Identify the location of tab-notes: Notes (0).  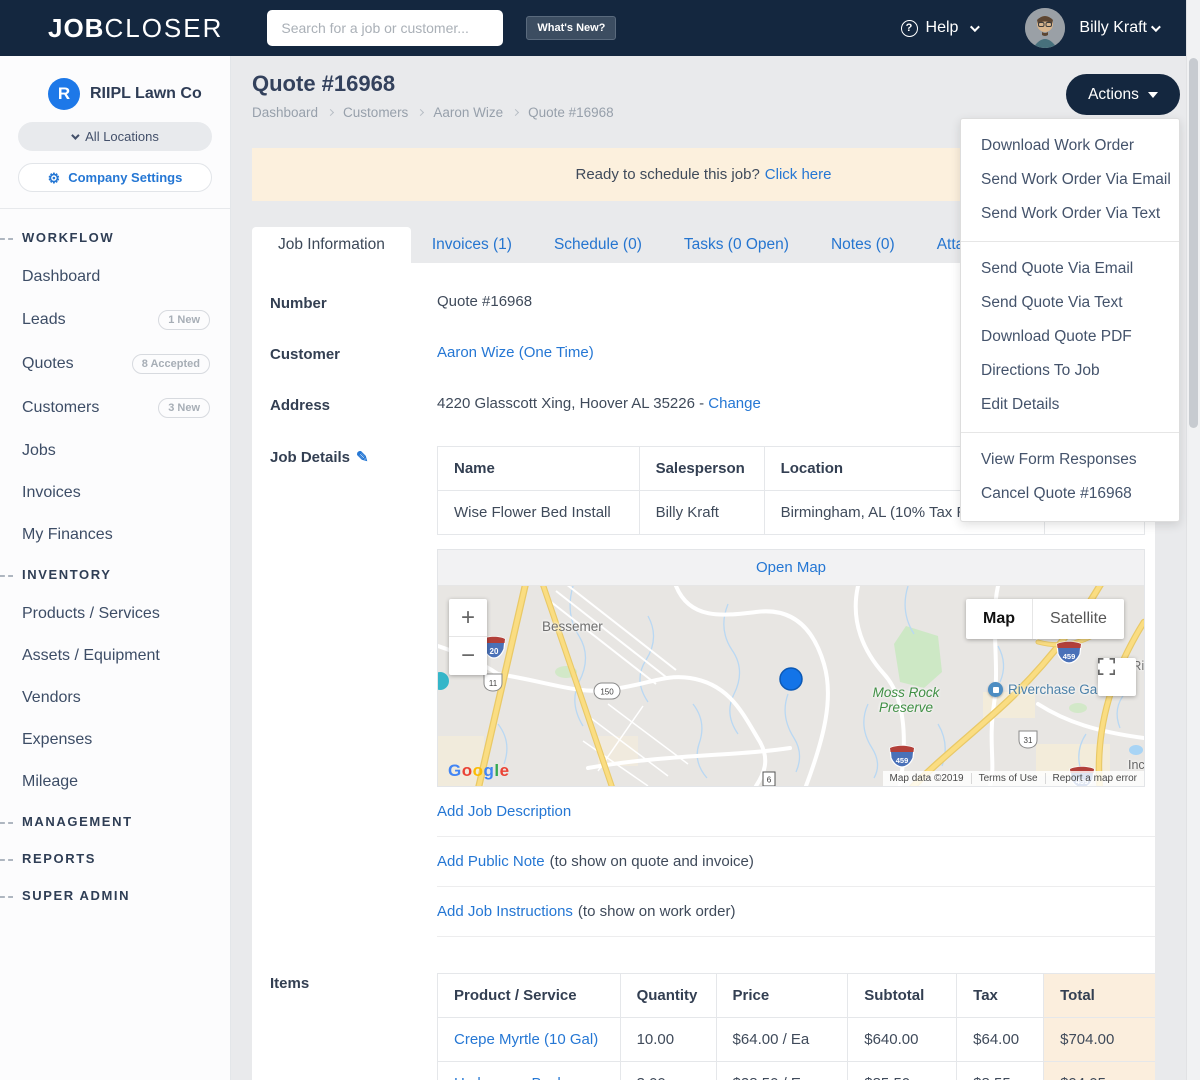
(862, 244).